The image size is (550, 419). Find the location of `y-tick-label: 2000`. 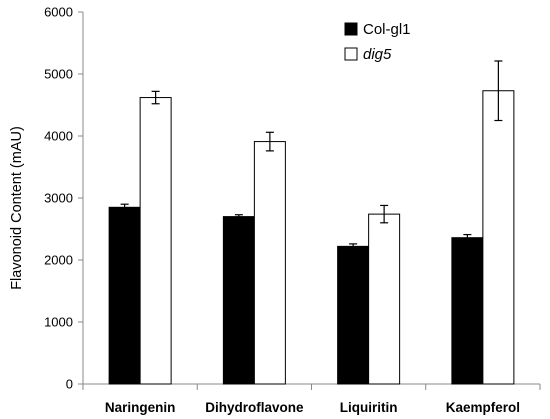

y-tick-label: 2000 is located at coordinates (58, 260).